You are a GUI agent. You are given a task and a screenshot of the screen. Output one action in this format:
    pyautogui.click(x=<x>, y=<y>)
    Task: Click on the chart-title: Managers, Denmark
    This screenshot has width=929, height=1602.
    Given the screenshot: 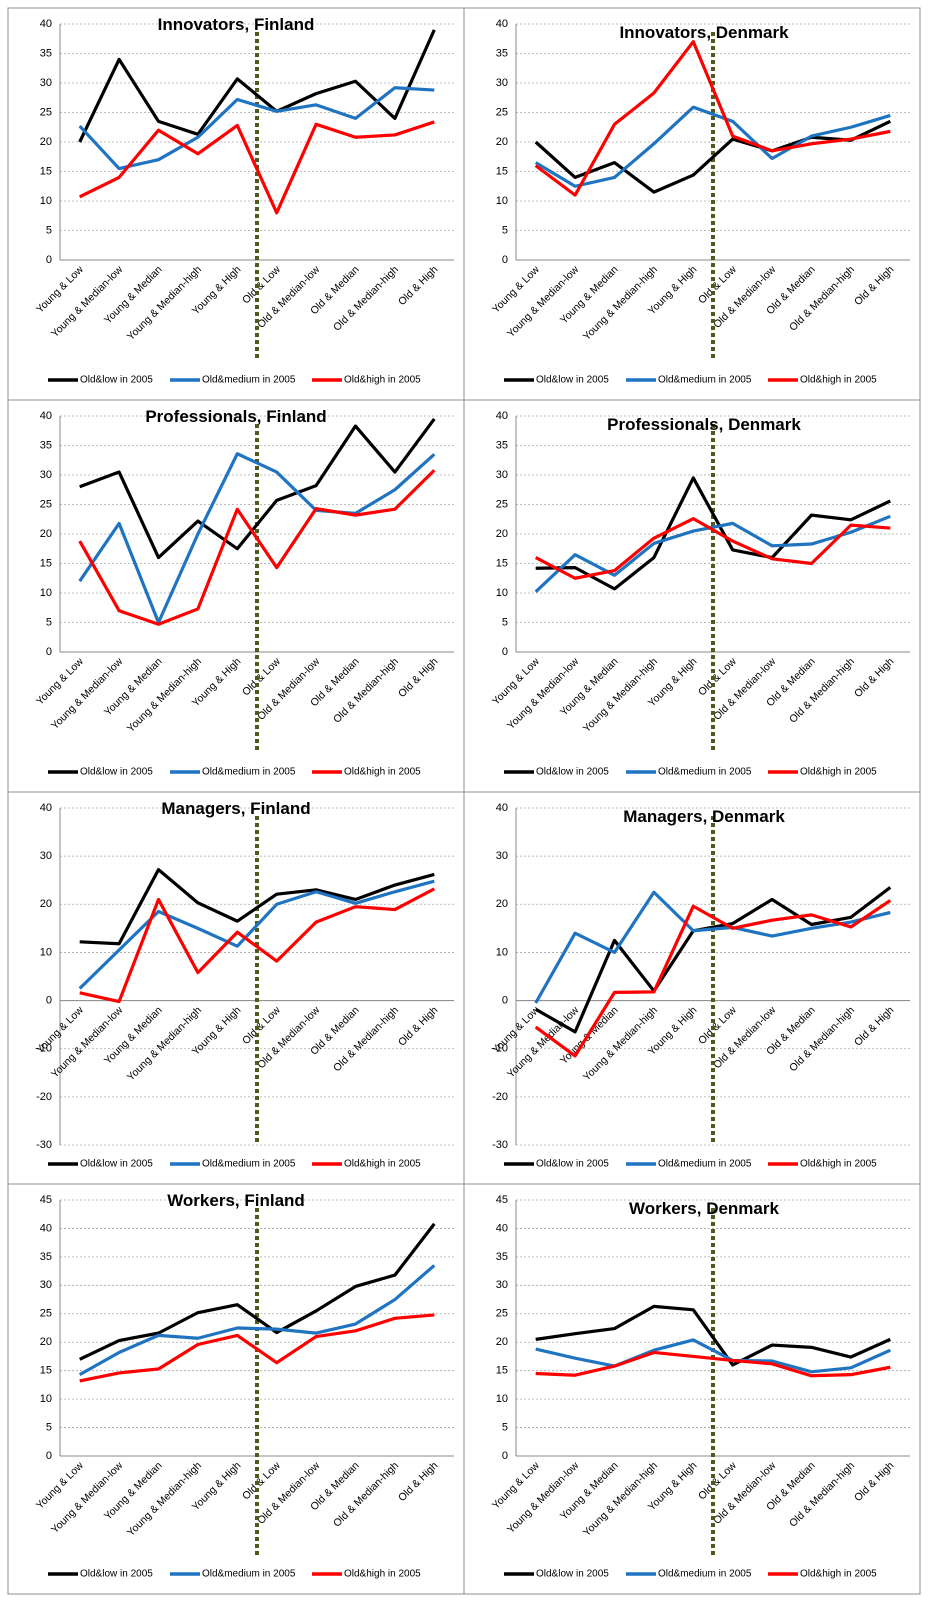 What is the action you would take?
    pyautogui.click(x=704, y=816)
    